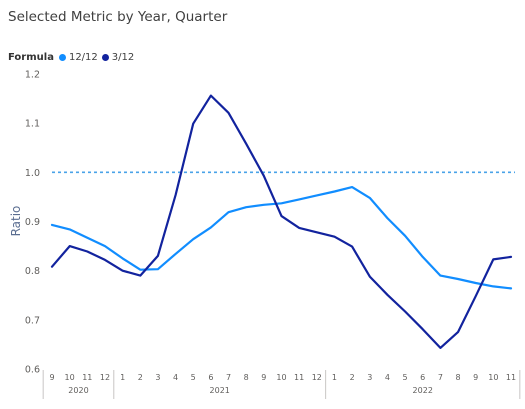 The image size is (525, 409). I want to click on legend-label-series-1: 12/12, so click(83, 57).